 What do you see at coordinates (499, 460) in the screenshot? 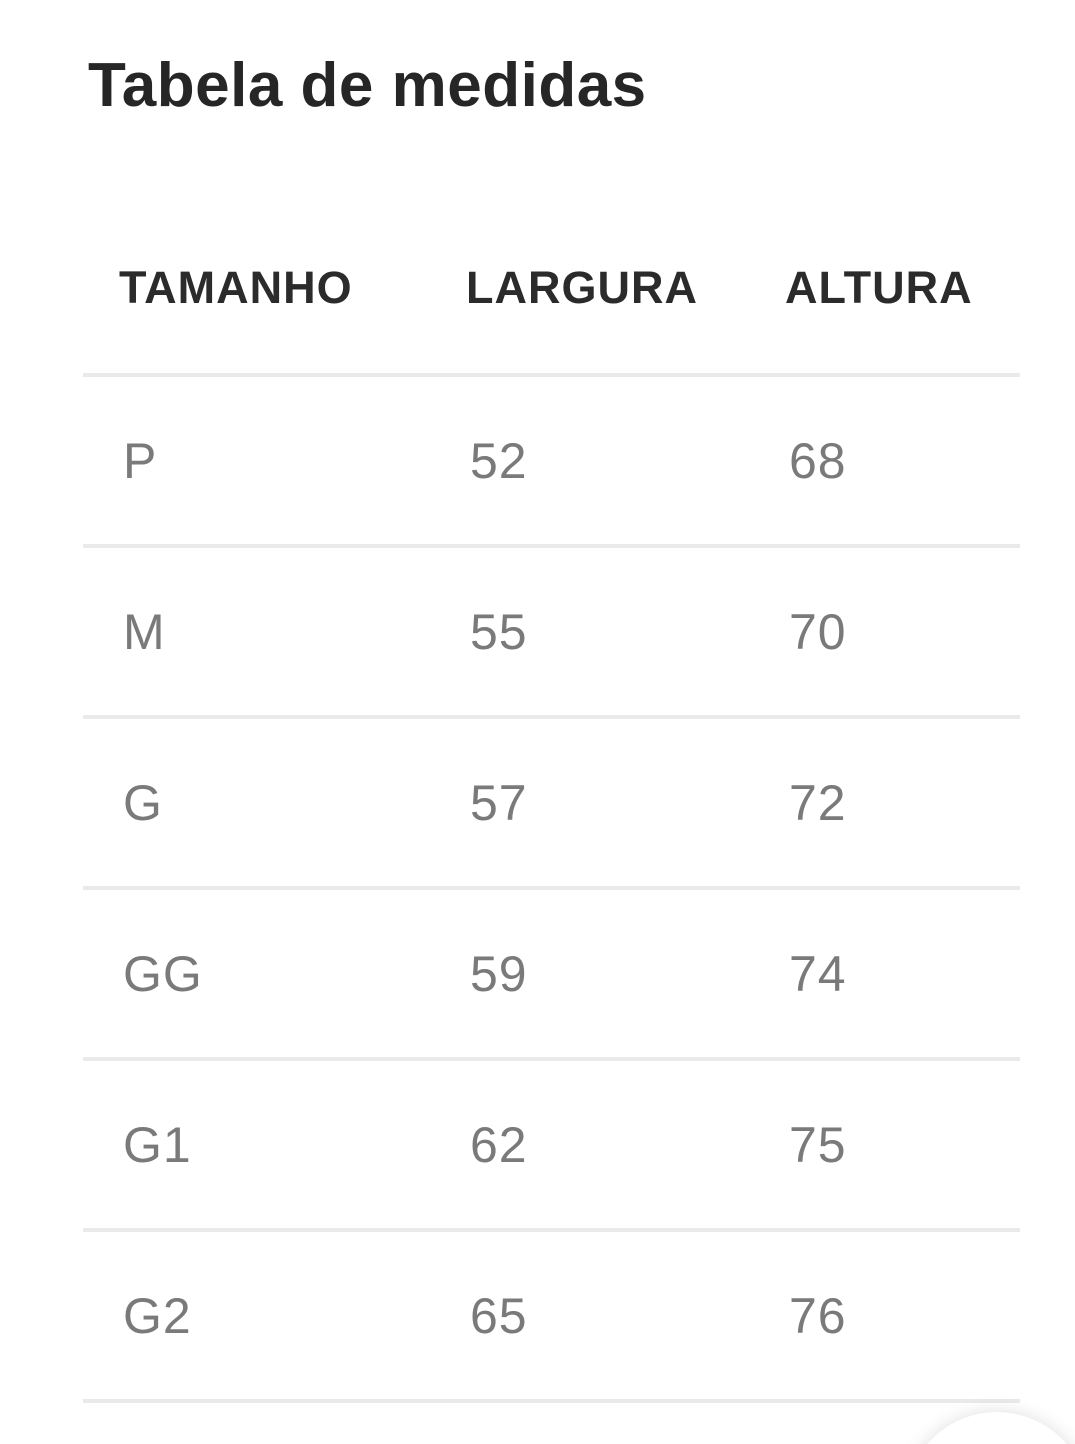
I see `cell-largura: 52` at bounding box center [499, 460].